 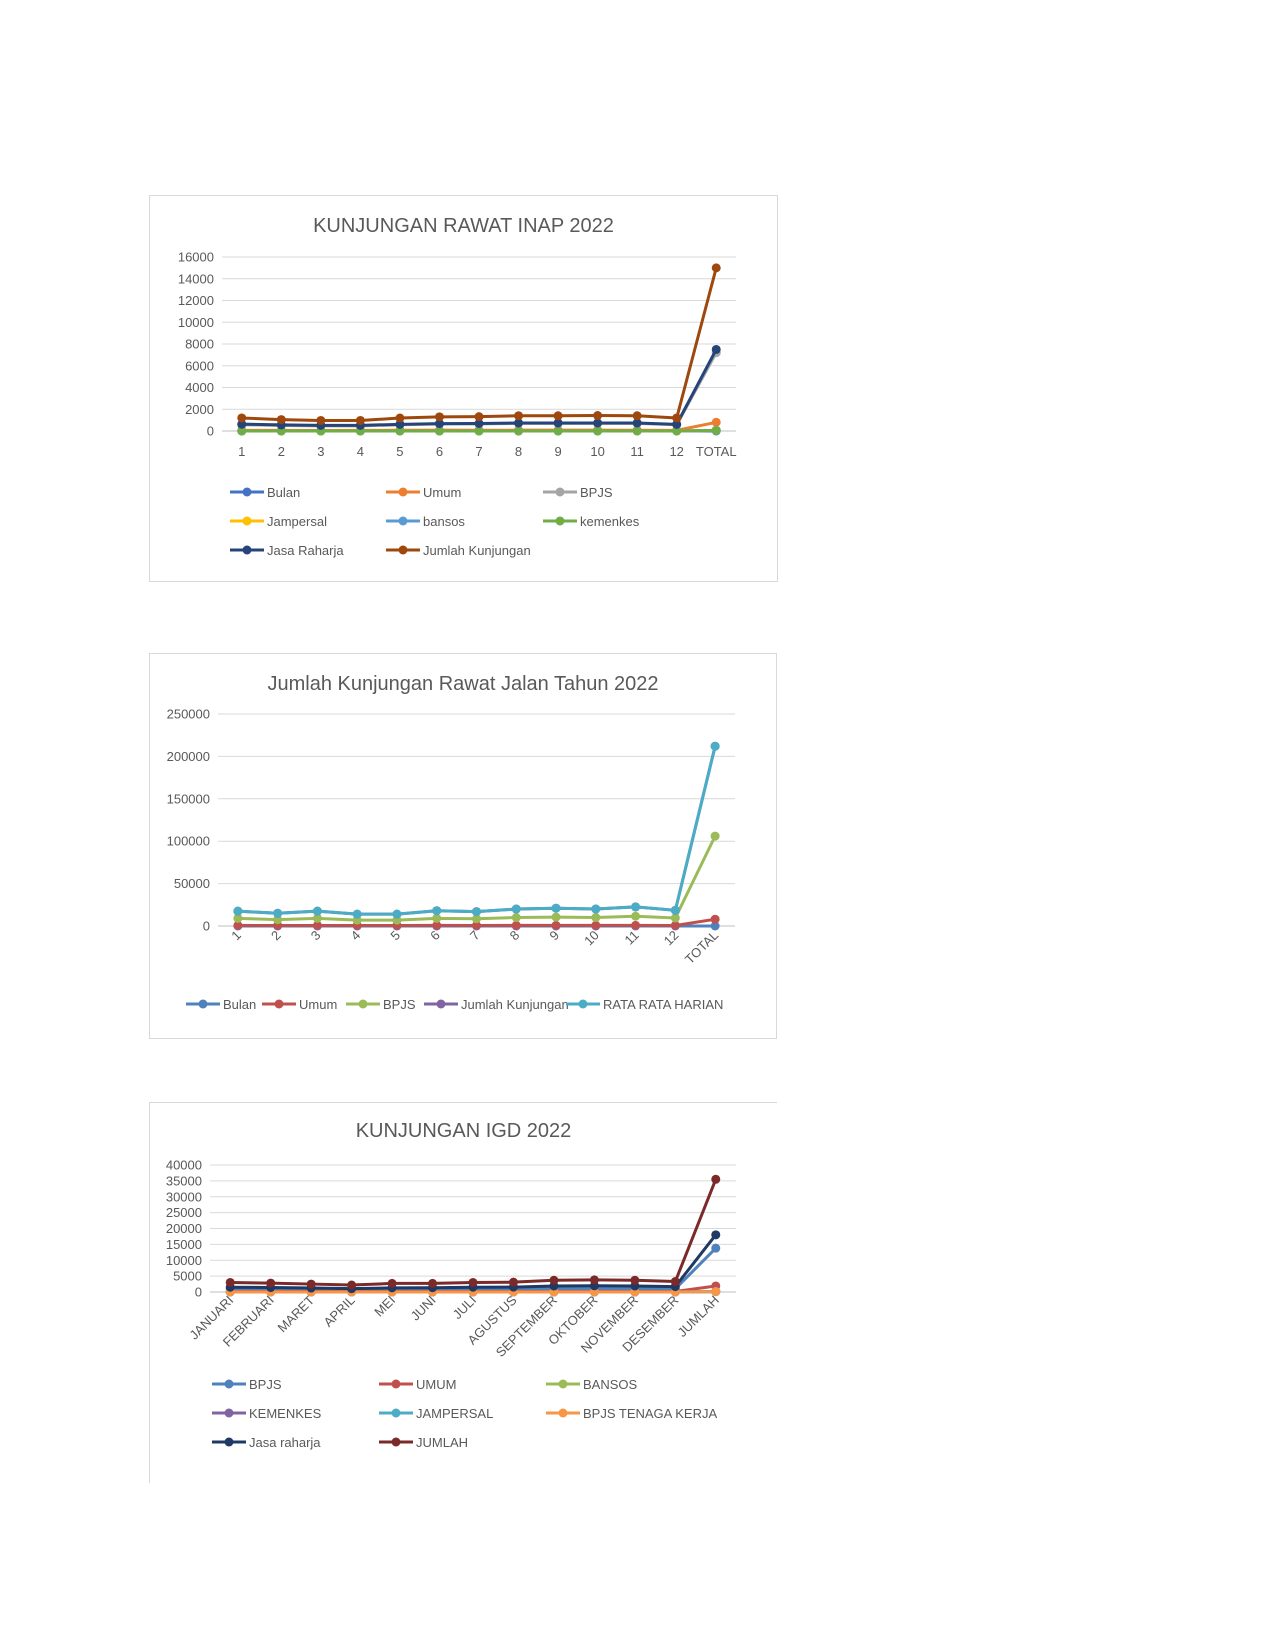 What do you see at coordinates (305, 550) in the screenshot?
I see `legend-label: Jasa Raharja` at bounding box center [305, 550].